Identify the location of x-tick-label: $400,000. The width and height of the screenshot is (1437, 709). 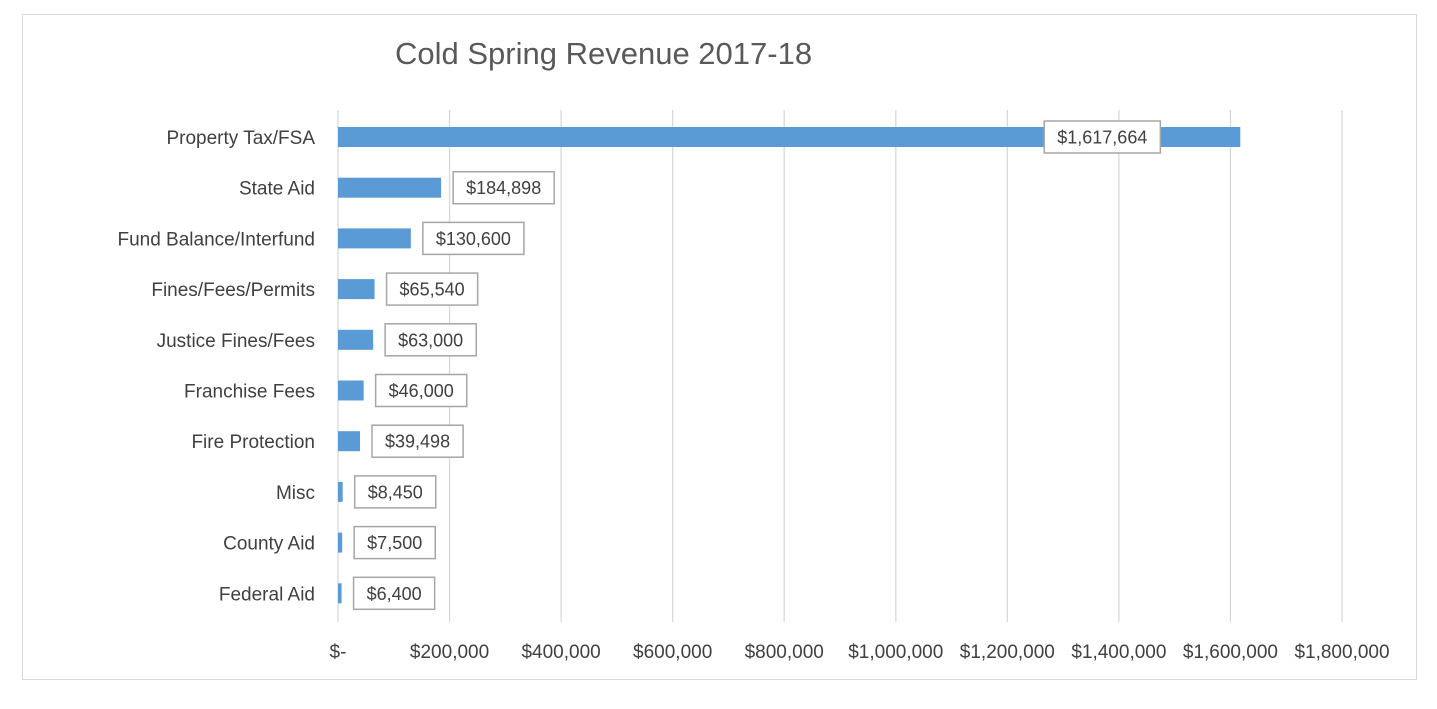
(560, 652).